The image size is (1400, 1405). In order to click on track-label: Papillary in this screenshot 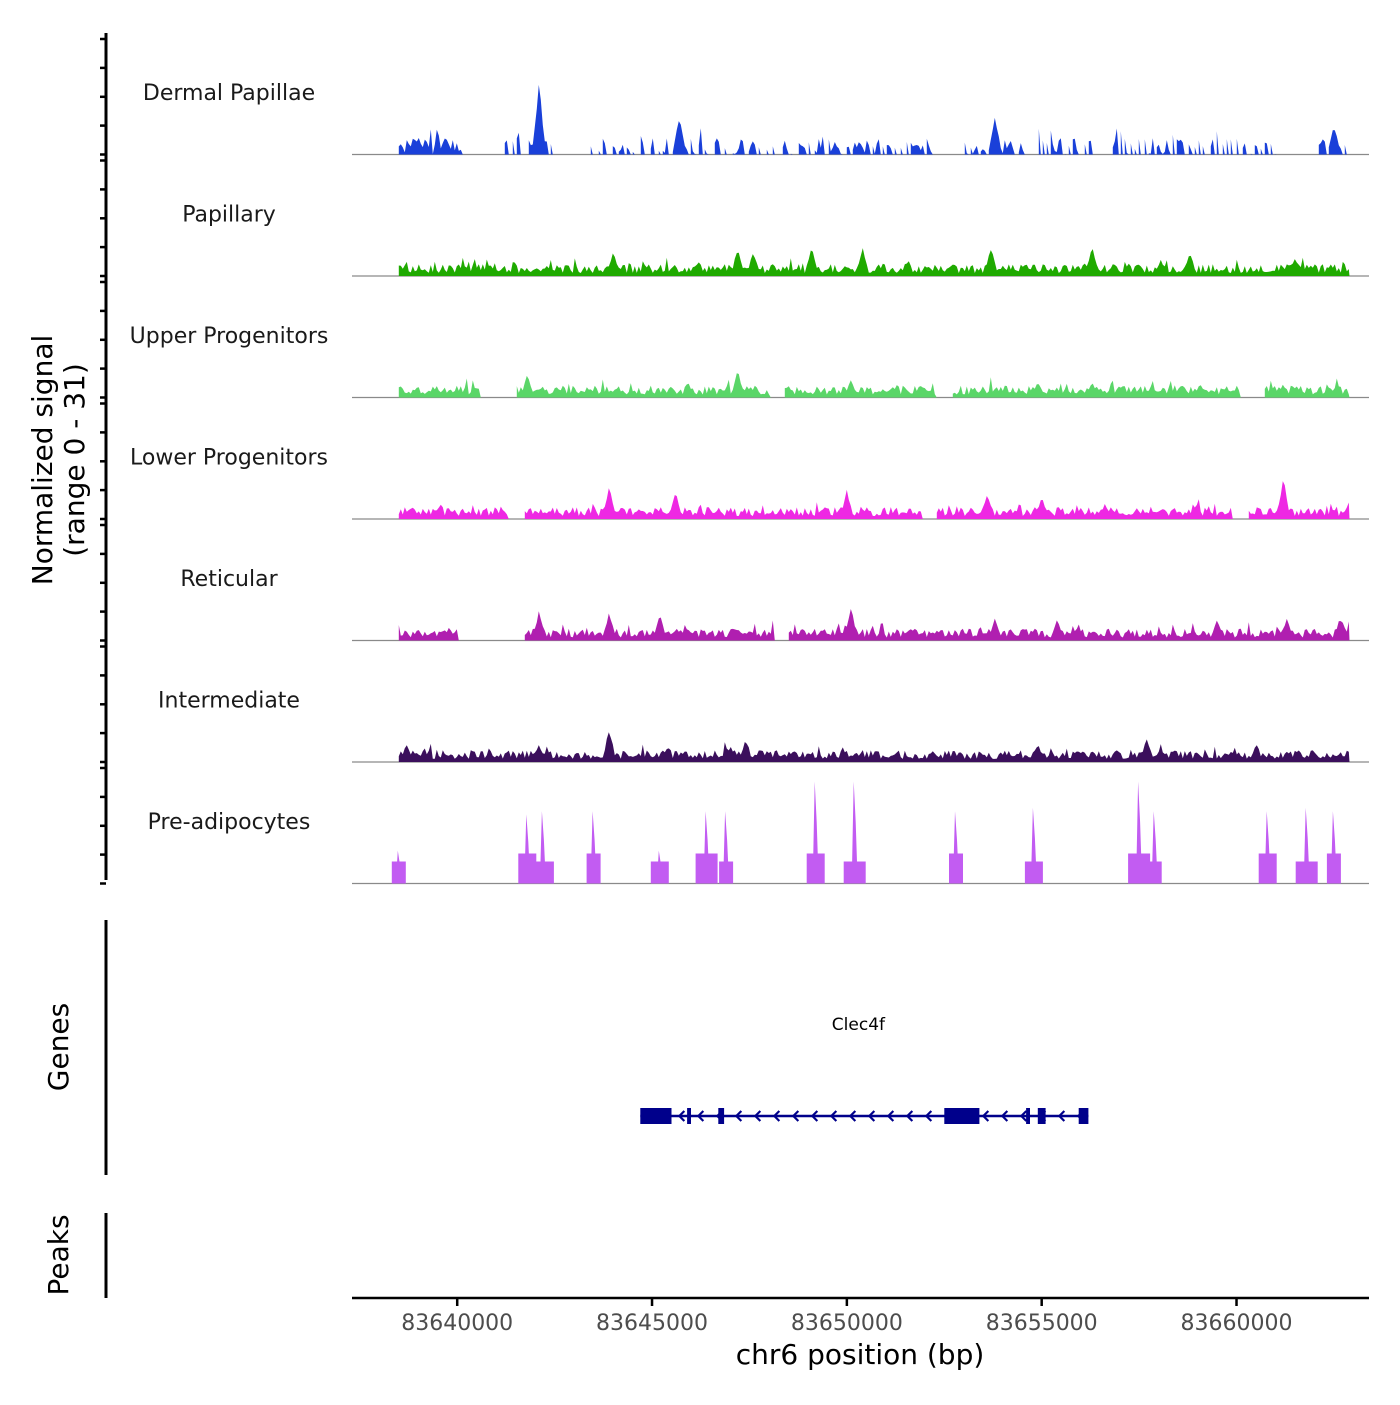, I will do `click(229, 215)`.